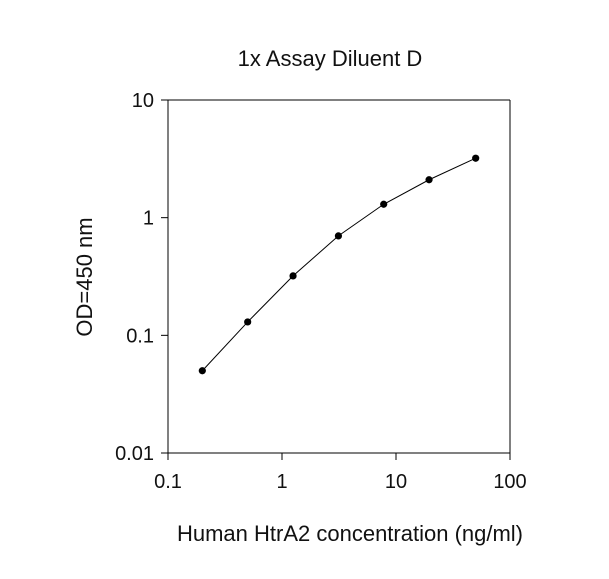 This screenshot has width=609, height=579. Describe the element at coordinates (509, 482) in the screenshot. I see `x-tick-label: 100` at that location.